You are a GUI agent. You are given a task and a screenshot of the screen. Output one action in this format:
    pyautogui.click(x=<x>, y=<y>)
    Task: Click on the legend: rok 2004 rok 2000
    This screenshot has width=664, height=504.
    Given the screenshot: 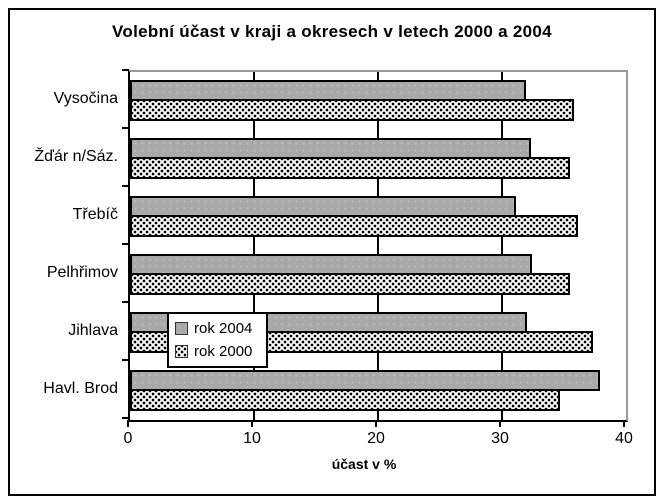 What is the action you would take?
    pyautogui.click(x=217, y=340)
    